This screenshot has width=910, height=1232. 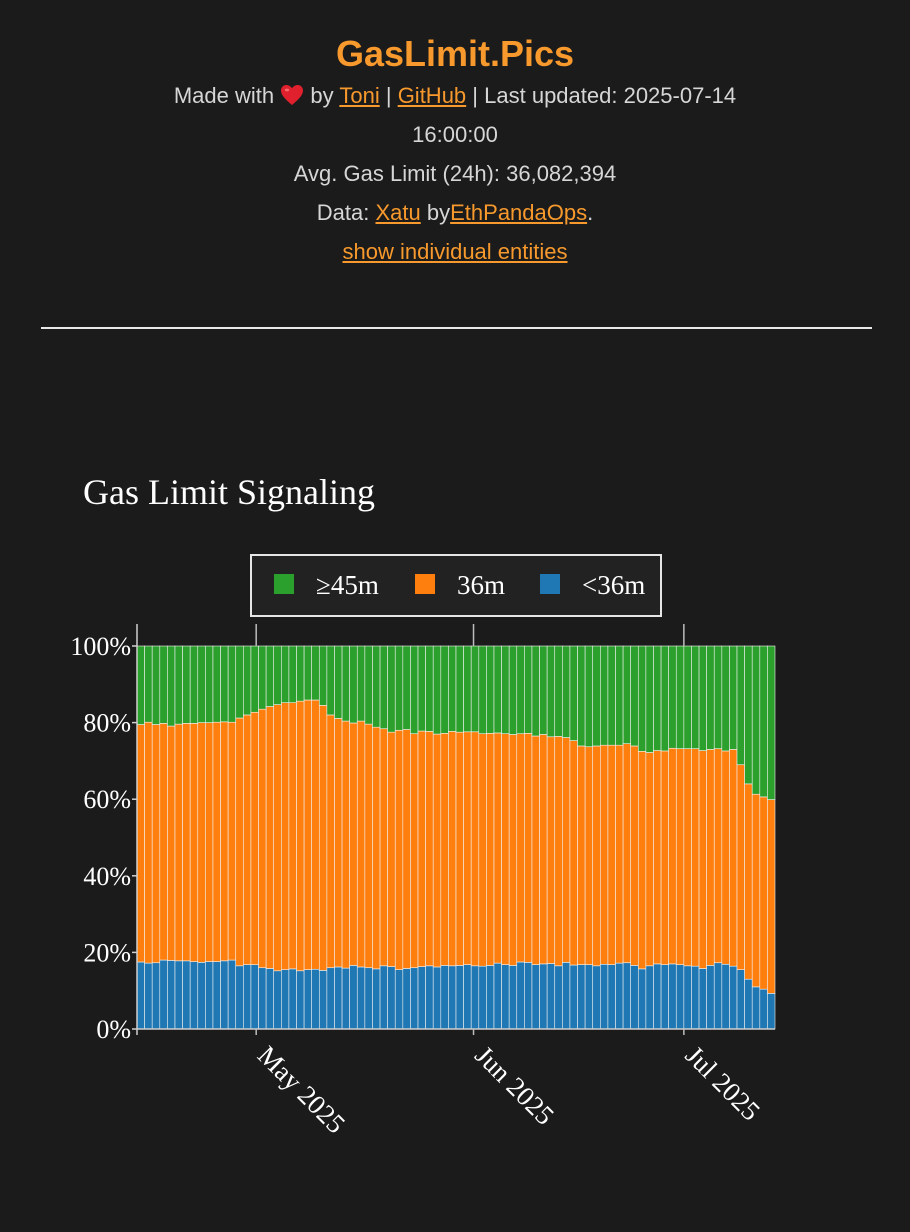 What do you see at coordinates (455, 173) in the screenshot?
I see `avg-gas-limit: Avg. Gas Limit (24h): 36,082,394` at bounding box center [455, 173].